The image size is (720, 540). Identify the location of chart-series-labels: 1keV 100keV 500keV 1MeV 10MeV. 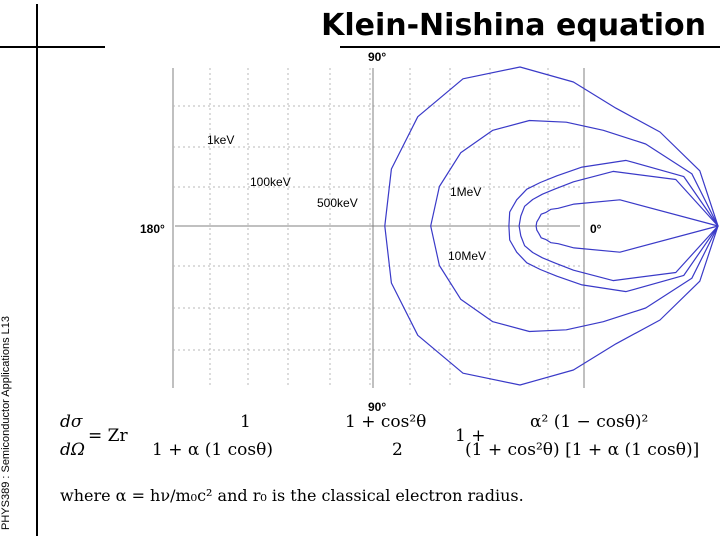
(346, 198).